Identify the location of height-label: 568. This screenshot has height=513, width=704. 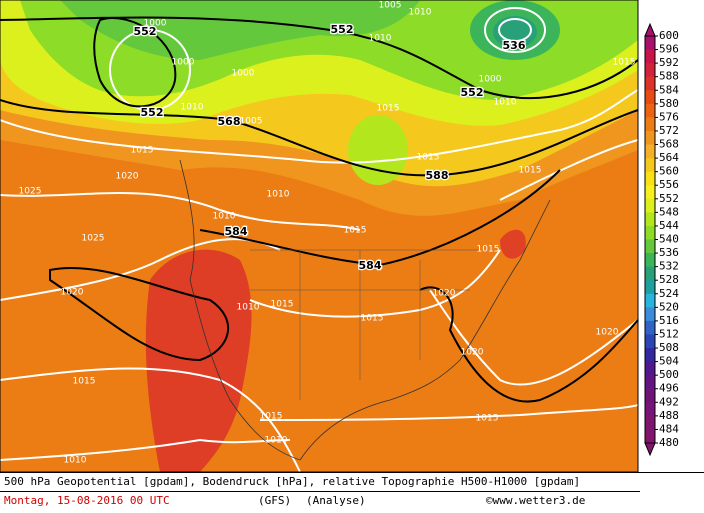
(229, 121).